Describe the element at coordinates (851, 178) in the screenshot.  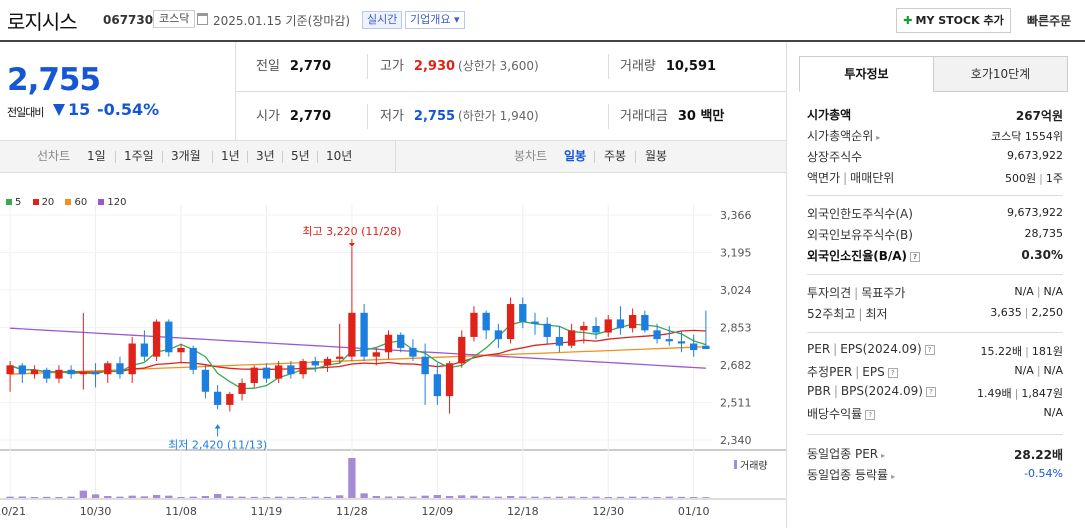
I see `row-label: 액면가 | 매매단위` at that location.